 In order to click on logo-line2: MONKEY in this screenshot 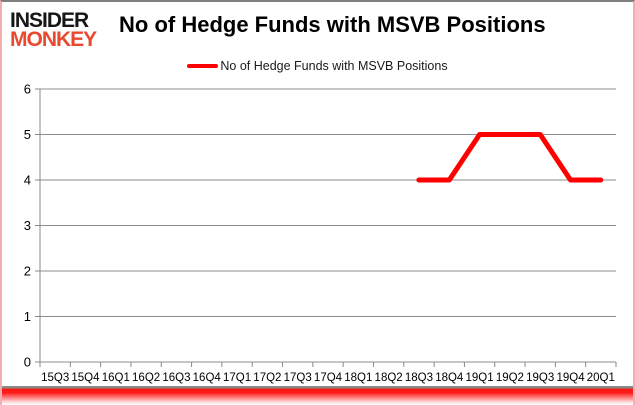, I will do `click(53, 40)`.